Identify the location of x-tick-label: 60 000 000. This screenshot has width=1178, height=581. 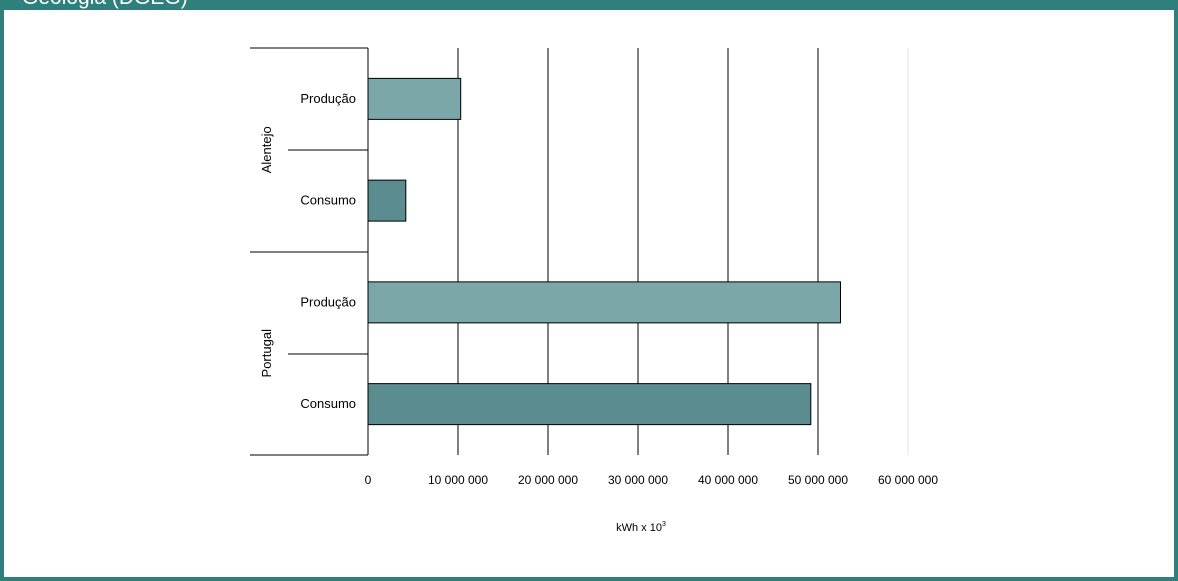
(908, 480).